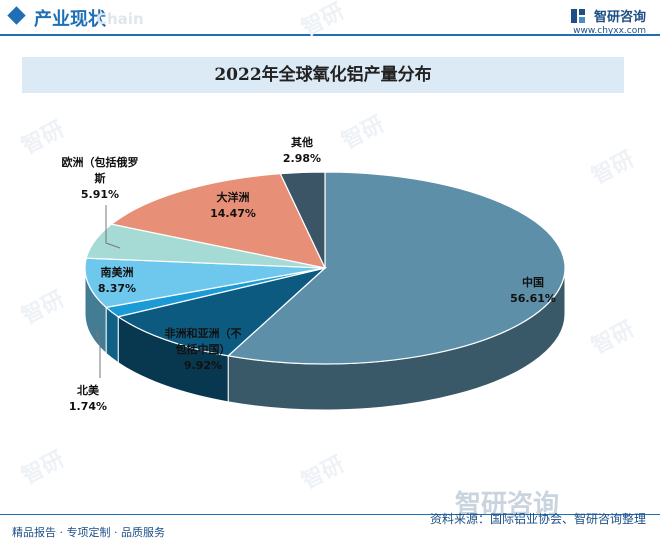  I want to click on slice-label: 中国 56.61%, so click(533, 290).